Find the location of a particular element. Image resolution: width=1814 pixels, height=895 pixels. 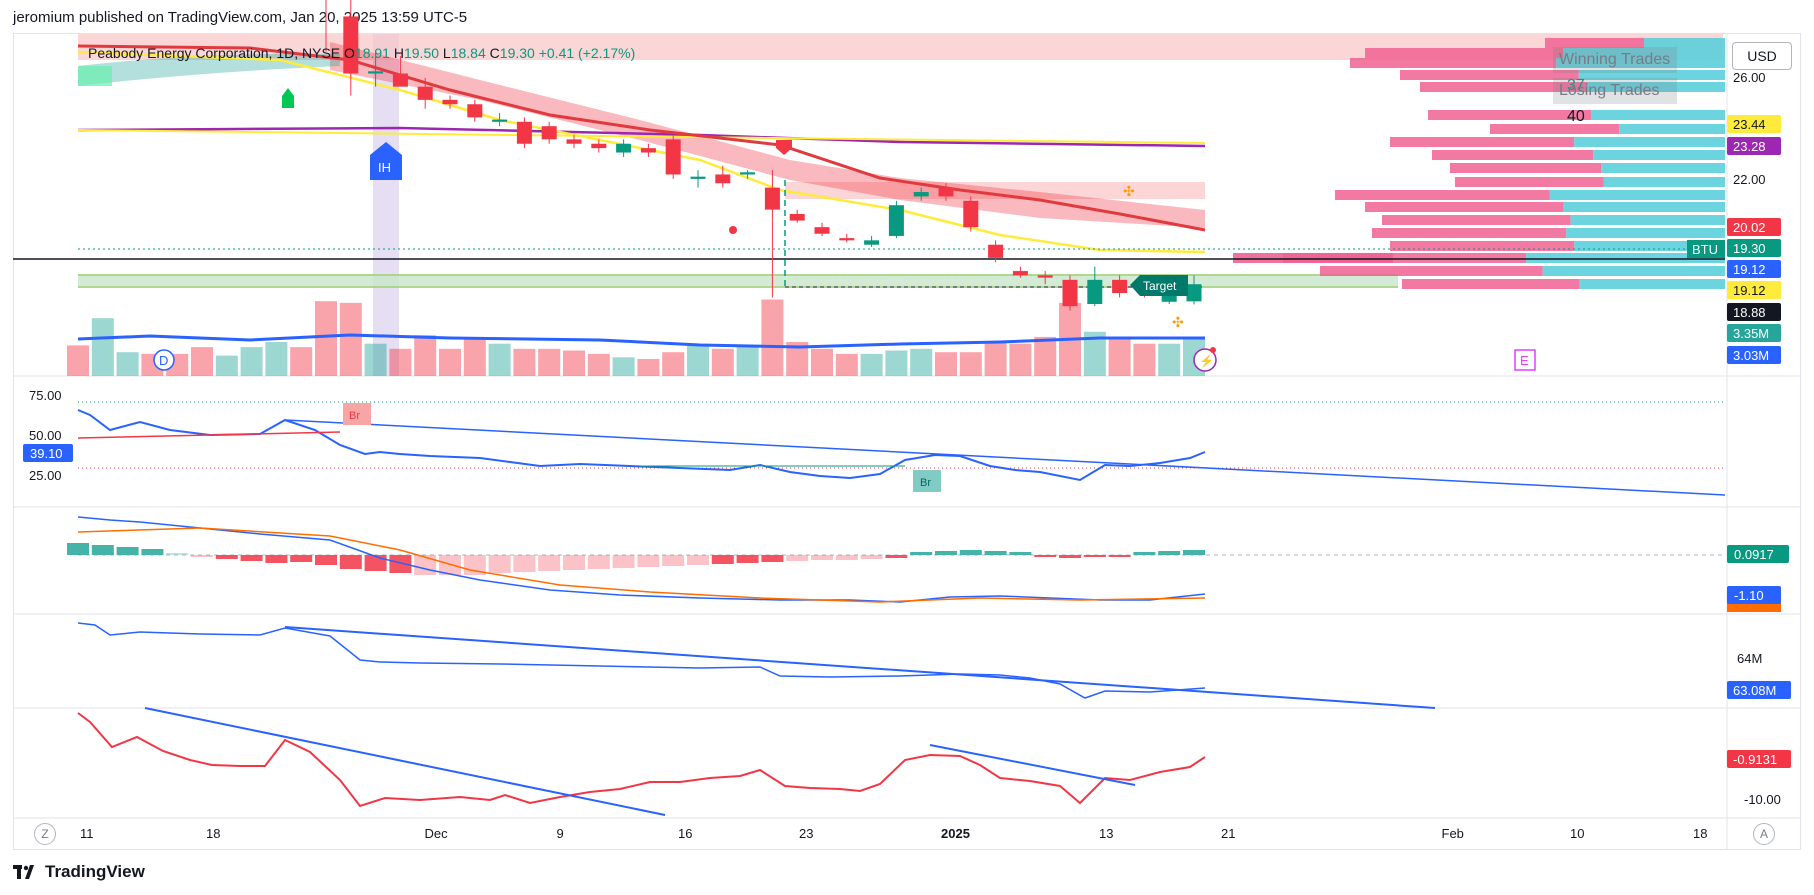

br-marker-top: Br is located at coordinates (357, 414).